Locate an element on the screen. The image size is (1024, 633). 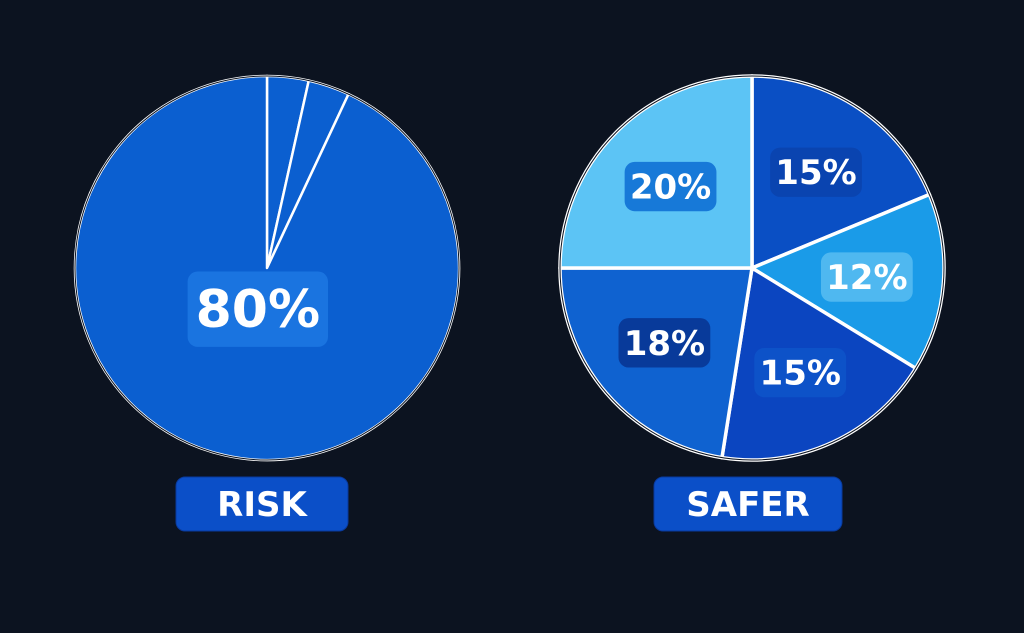
value-label: 12% is located at coordinates (866, 278).